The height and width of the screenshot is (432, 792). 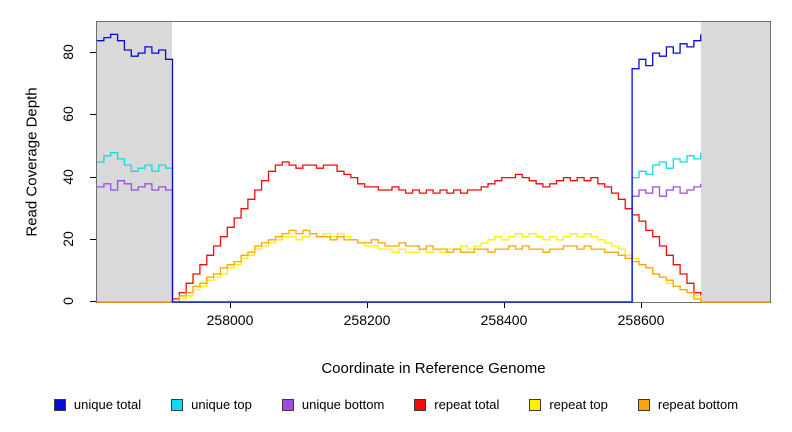 What do you see at coordinates (68, 114) in the screenshot?
I see `y-tick-label-text: 60` at bounding box center [68, 114].